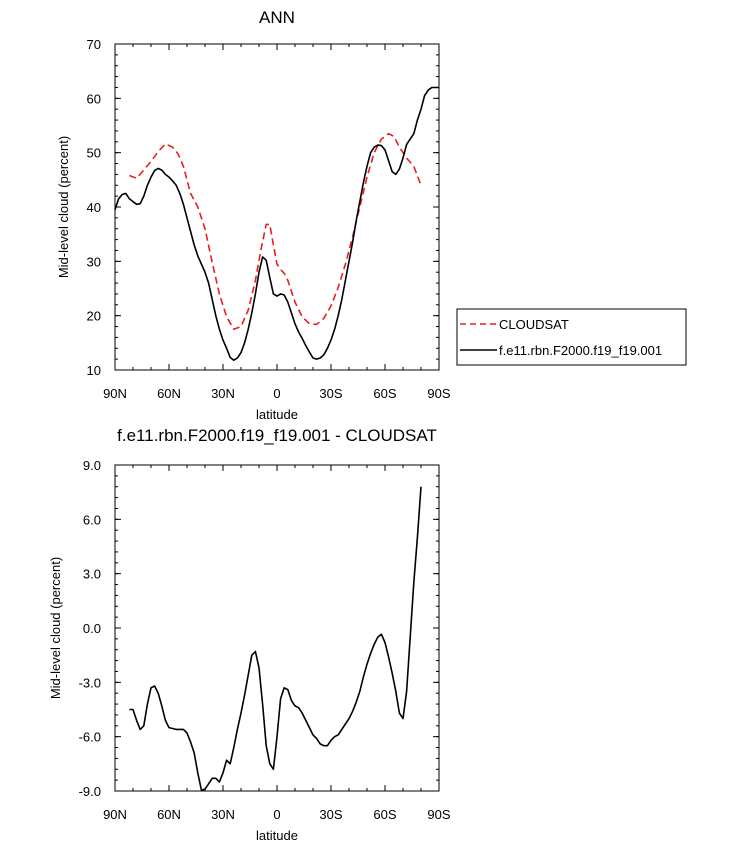 Image resolution: width=733 pixels, height=852 pixels. I want to click on top-series-group, so click(276, 224).